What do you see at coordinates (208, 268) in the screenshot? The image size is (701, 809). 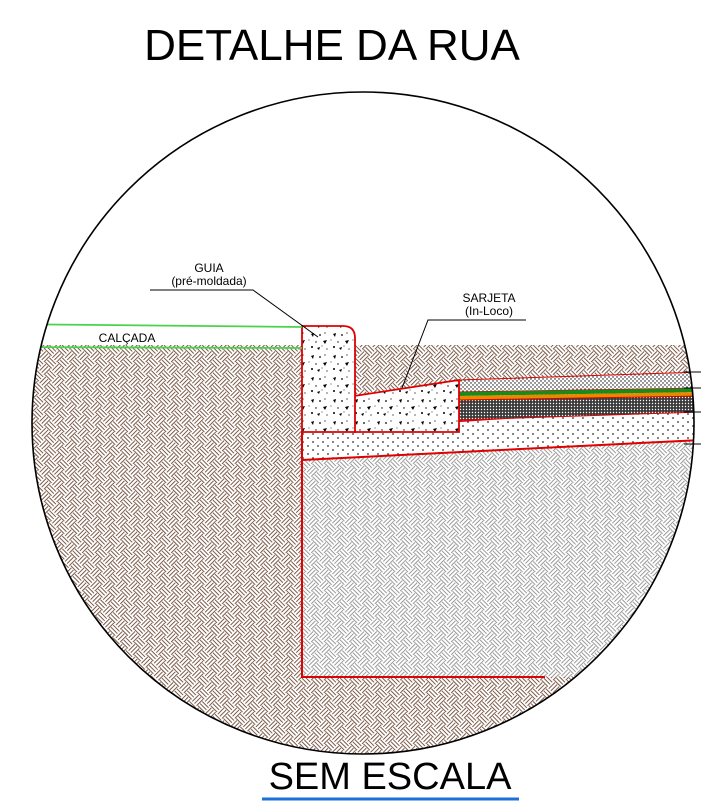 I see `curb-label-line1: GUIA` at bounding box center [208, 268].